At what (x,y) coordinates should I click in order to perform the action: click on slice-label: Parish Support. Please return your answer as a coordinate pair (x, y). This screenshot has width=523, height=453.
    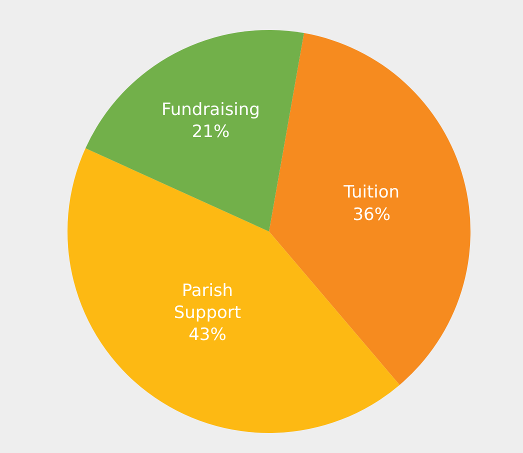
    Looking at the image, I should click on (208, 301).